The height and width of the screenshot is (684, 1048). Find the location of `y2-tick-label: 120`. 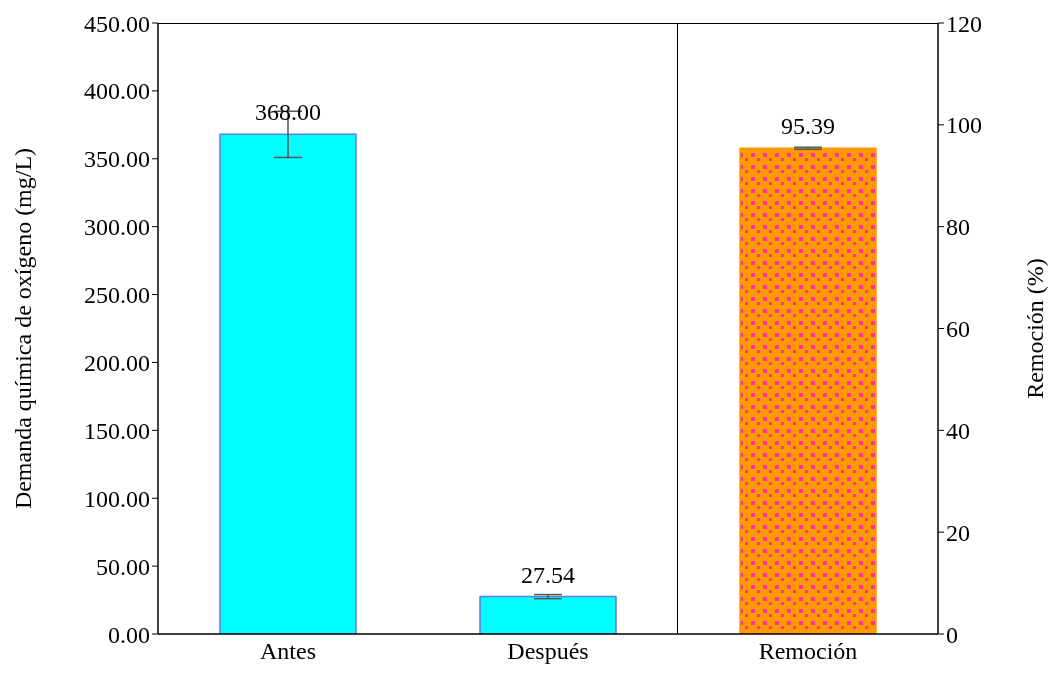

y2-tick-label: 120 is located at coordinates (964, 23).